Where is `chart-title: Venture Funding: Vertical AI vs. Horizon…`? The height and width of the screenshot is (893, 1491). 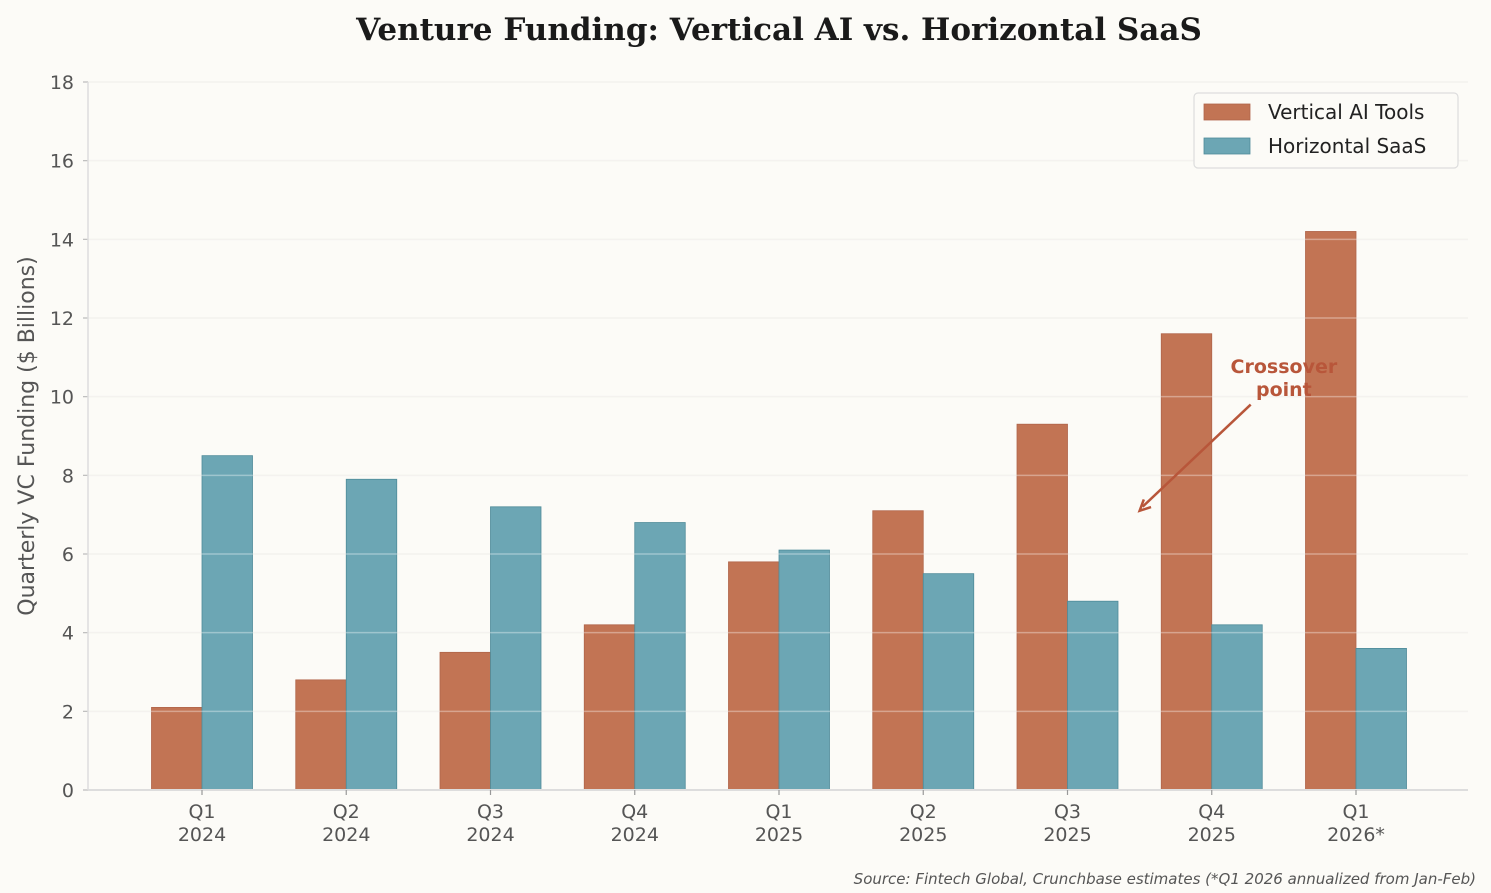 chart-title: Venture Funding: Vertical AI vs. Horizon… is located at coordinates (778, 30).